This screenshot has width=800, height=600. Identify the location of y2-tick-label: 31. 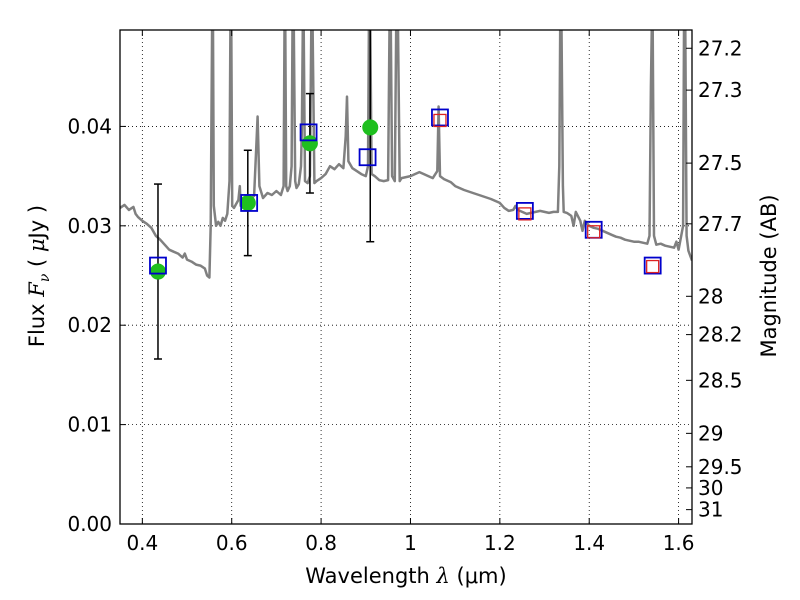
(710, 510).